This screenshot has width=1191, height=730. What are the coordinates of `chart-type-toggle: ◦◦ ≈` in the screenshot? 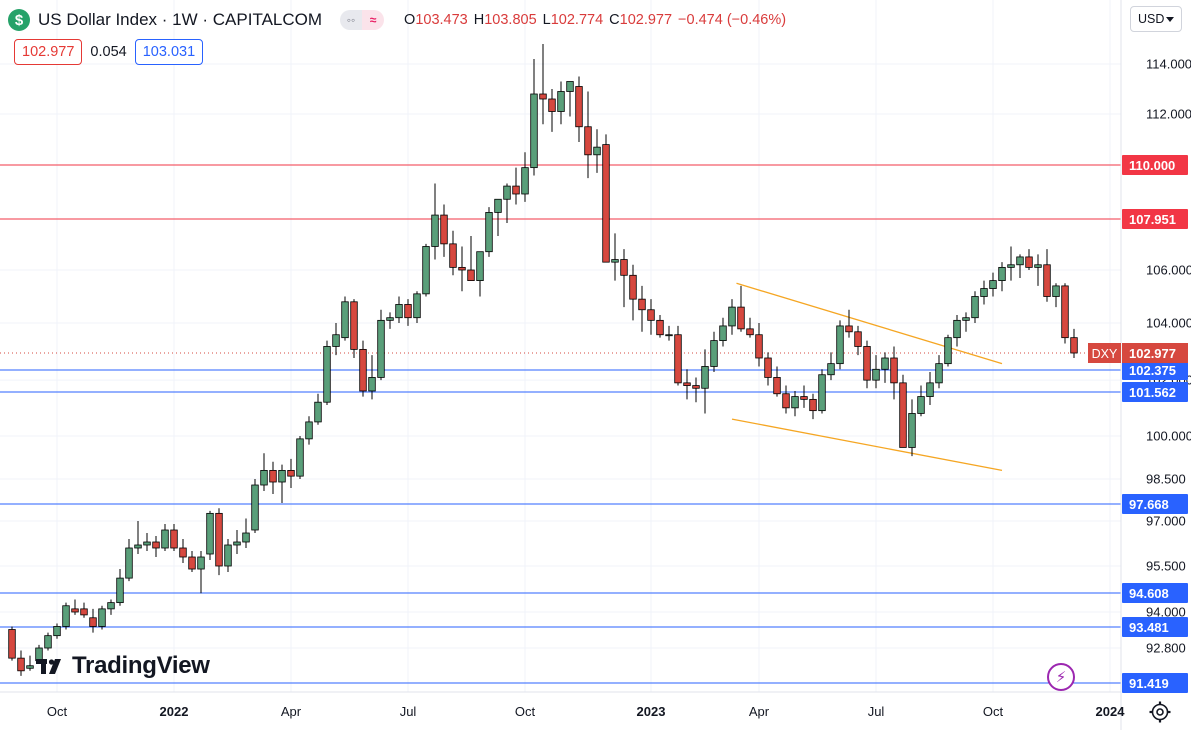 It's located at (362, 20).